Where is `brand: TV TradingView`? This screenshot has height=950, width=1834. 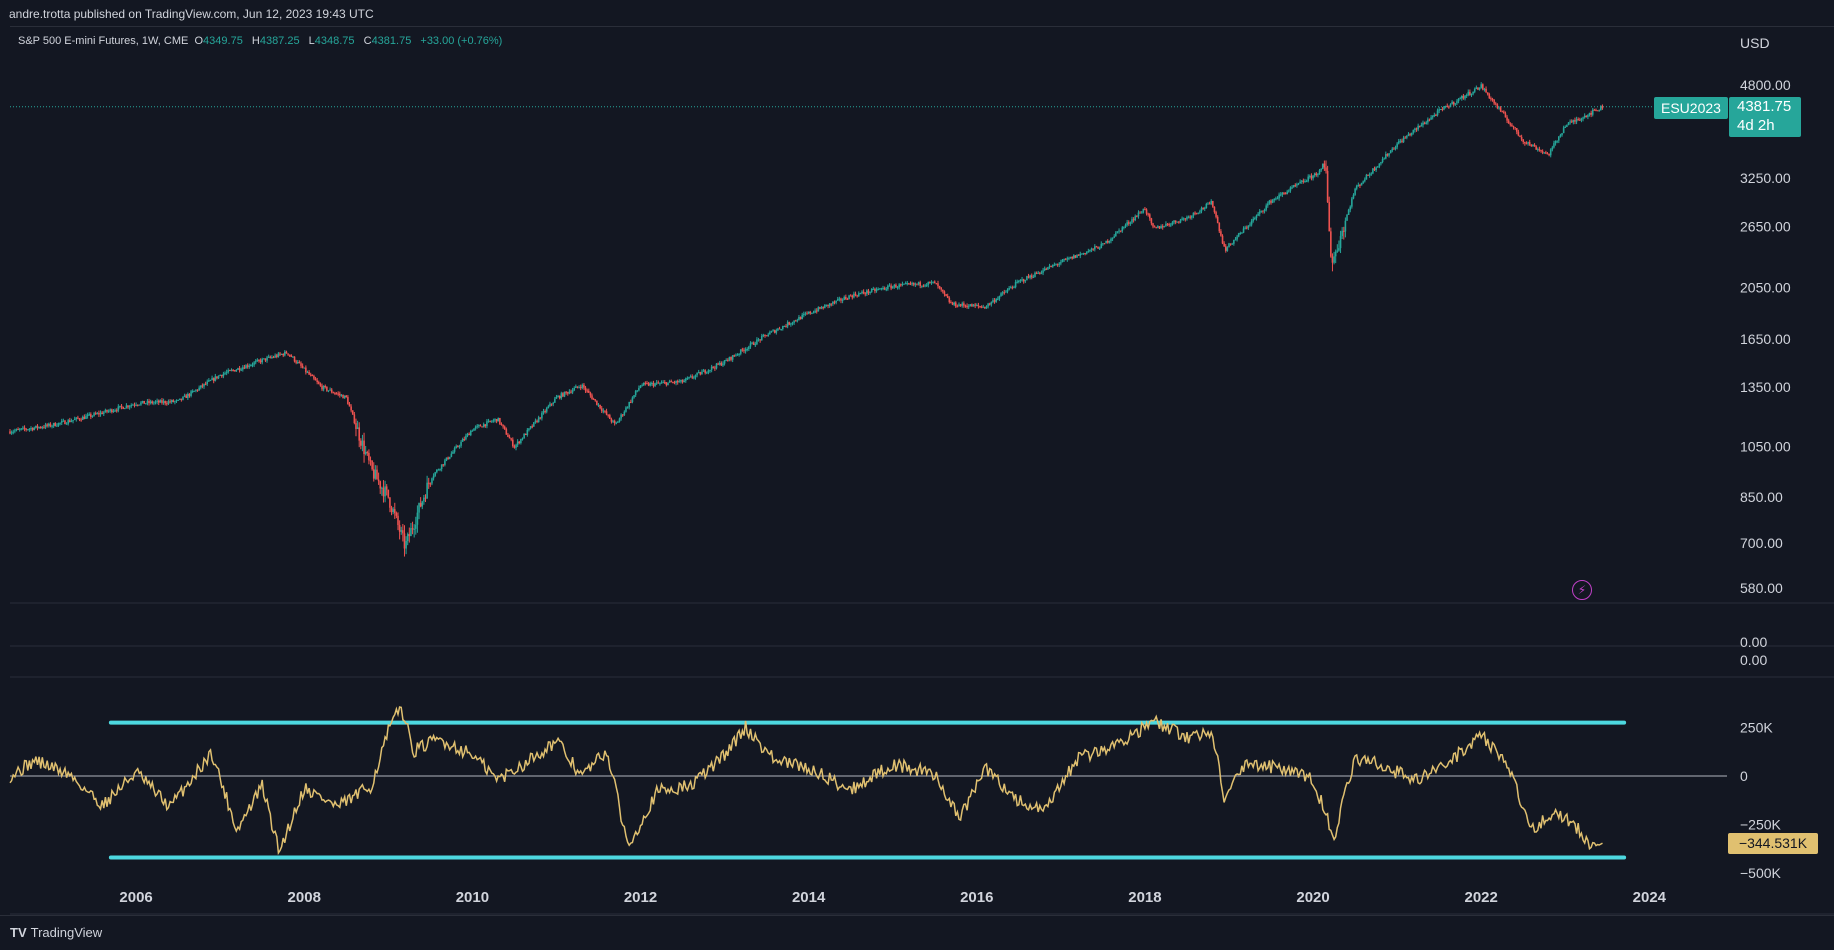 brand: TV TradingView is located at coordinates (56, 932).